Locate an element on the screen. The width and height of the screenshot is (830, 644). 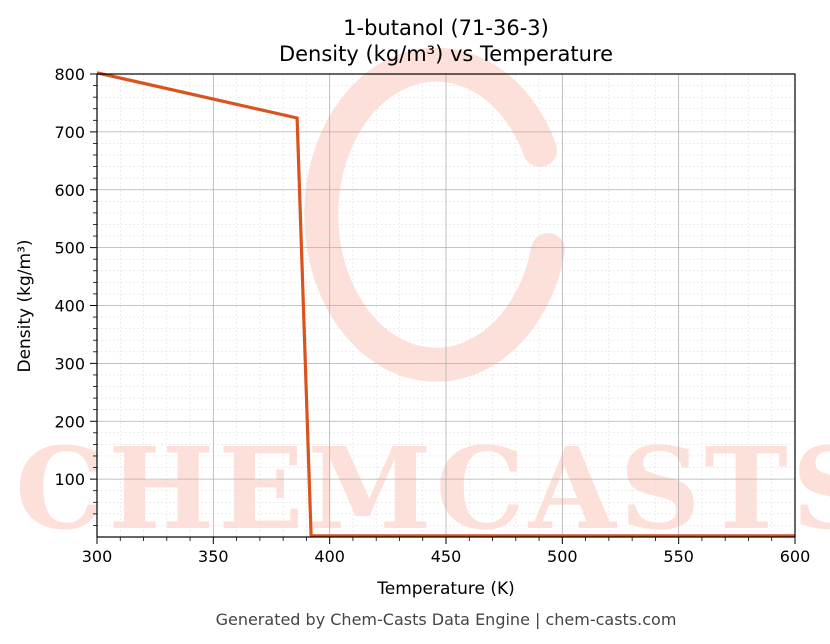
x-tick-label: 400 is located at coordinates (329, 556).